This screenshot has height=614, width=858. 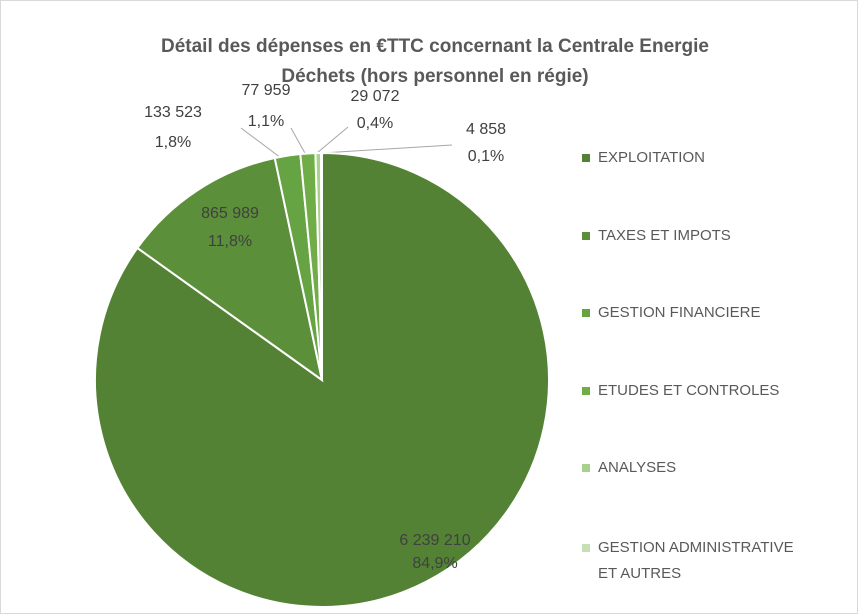 What do you see at coordinates (434, 563) in the screenshot?
I see `percent-label: 84,9%` at bounding box center [434, 563].